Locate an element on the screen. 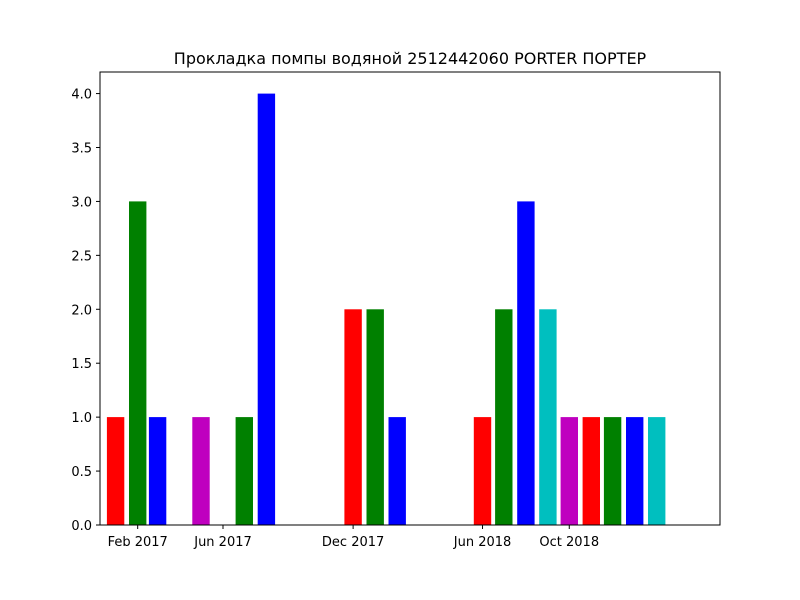 The image size is (800, 600). x-tick-label: Feb 2017 is located at coordinates (138, 542).